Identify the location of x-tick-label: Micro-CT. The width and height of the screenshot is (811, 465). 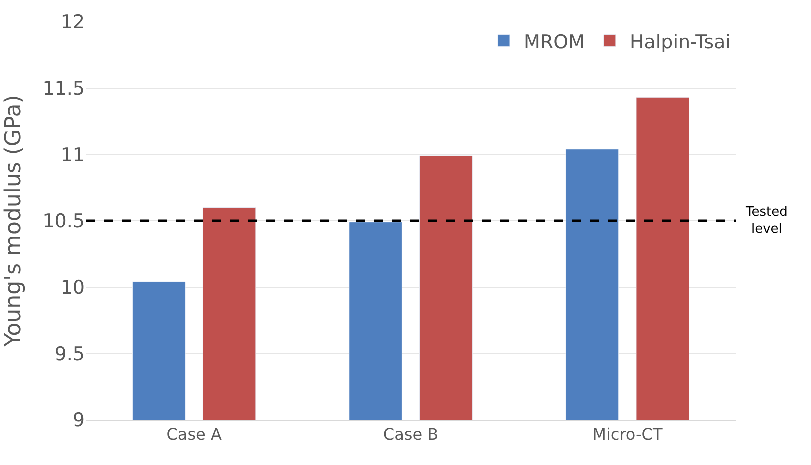
(627, 434).